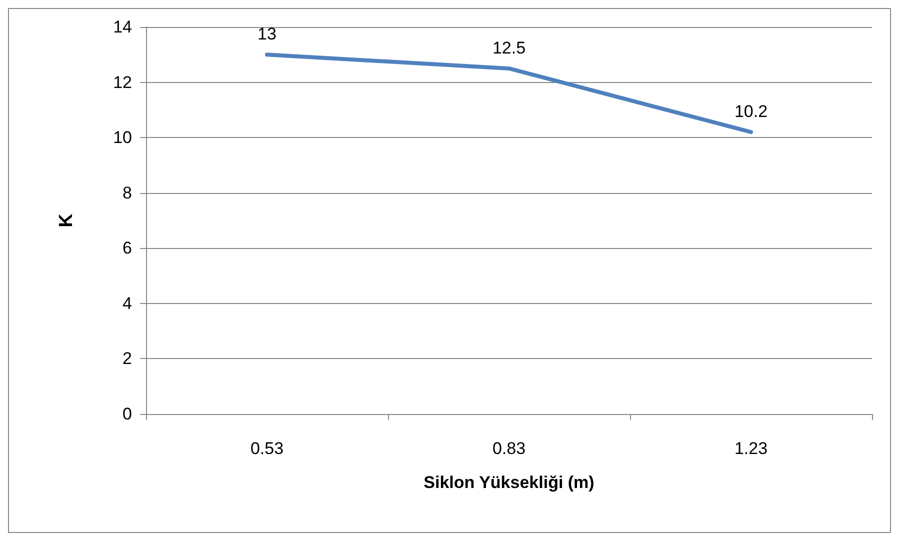 This screenshot has width=901, height=543. Describe the element at coordinates (127, 358) in the screenshot. I see `y-tick-label: 2` at that location.